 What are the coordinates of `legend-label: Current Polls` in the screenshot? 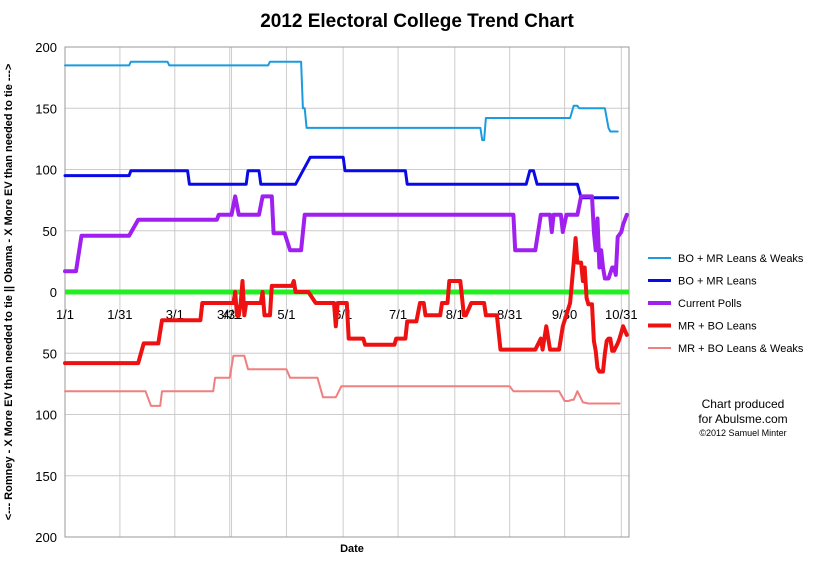 It's located at (710, 304).